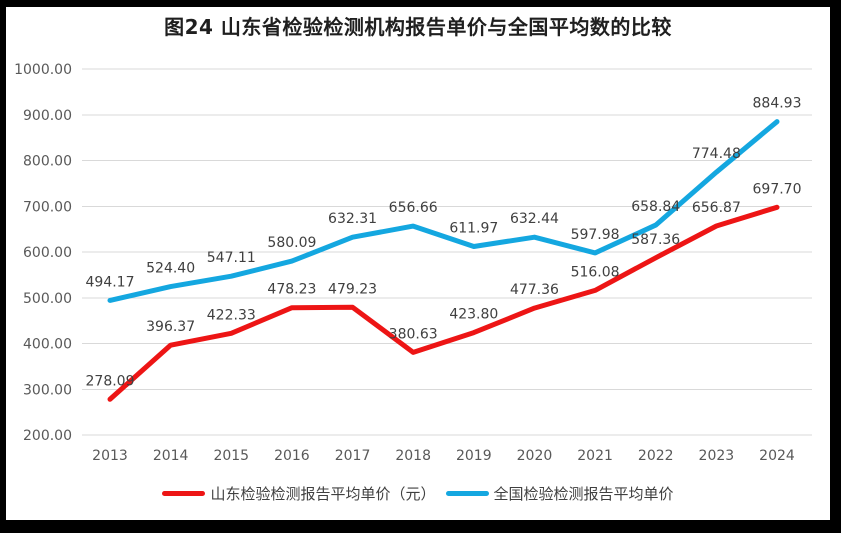 The image size is (841, 533). Describe the element at coordinates (534, 219) in the screenshot. I see `data-label-national-2020: 632.44` at that location.